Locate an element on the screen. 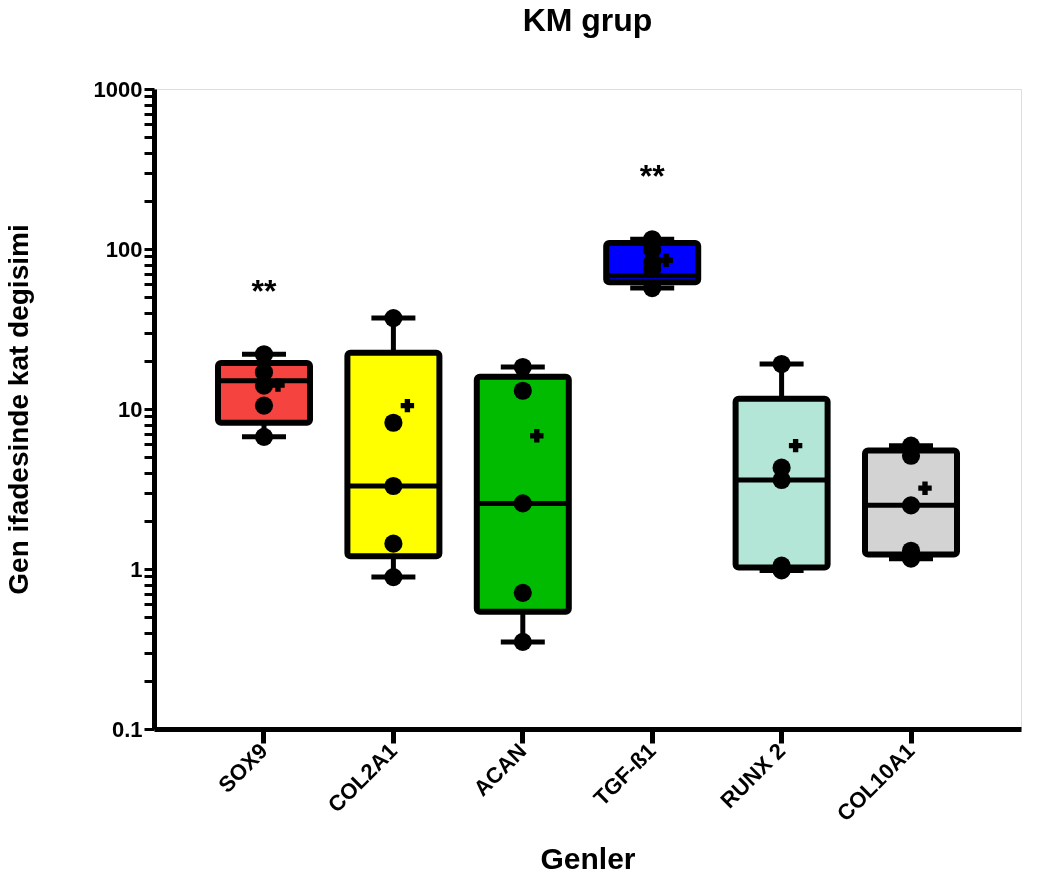  chart-title: KM grup is located at coordinates (587, 20).